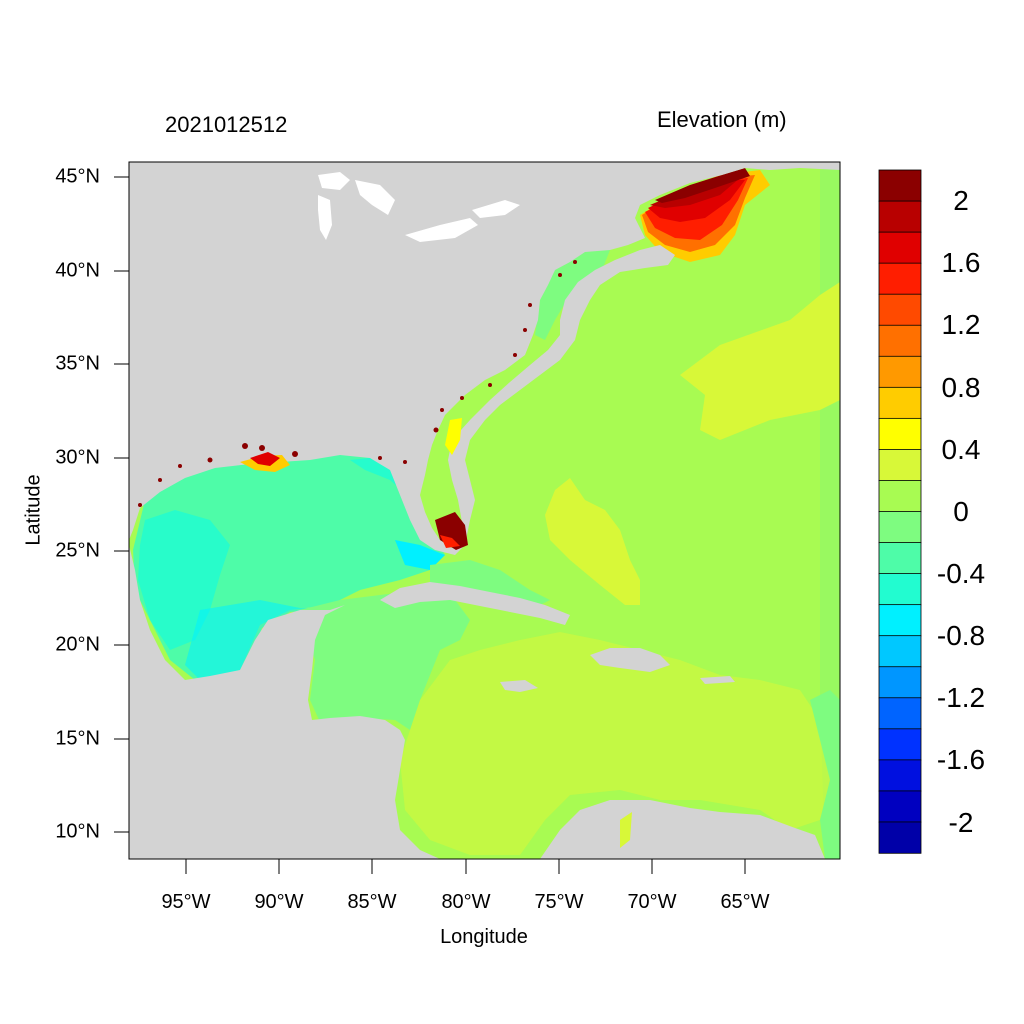 The height and width of the screenshot is (1024, 1024). I want to click on y-tick-marks, so click(121, 504).